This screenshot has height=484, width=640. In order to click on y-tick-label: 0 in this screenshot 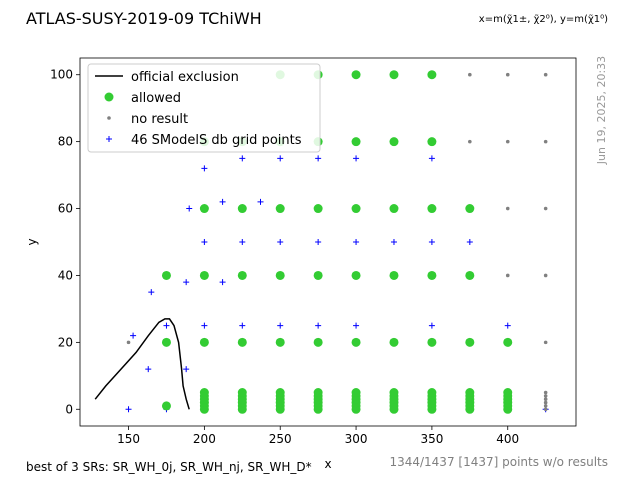, I will do `click(69, 409)`.